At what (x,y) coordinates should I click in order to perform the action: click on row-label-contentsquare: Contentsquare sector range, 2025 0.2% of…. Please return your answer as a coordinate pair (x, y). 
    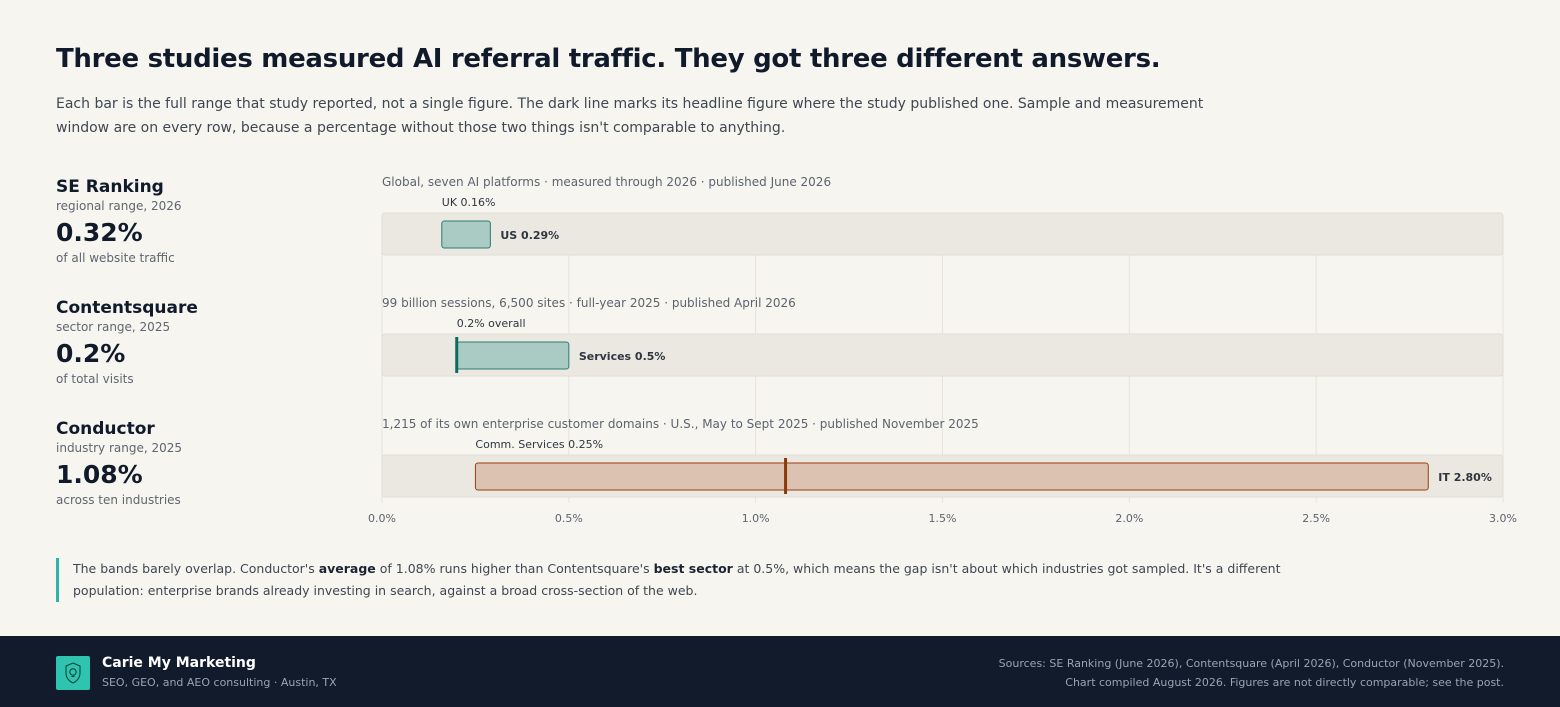
    Looking at the image, I should click on (127, 342).